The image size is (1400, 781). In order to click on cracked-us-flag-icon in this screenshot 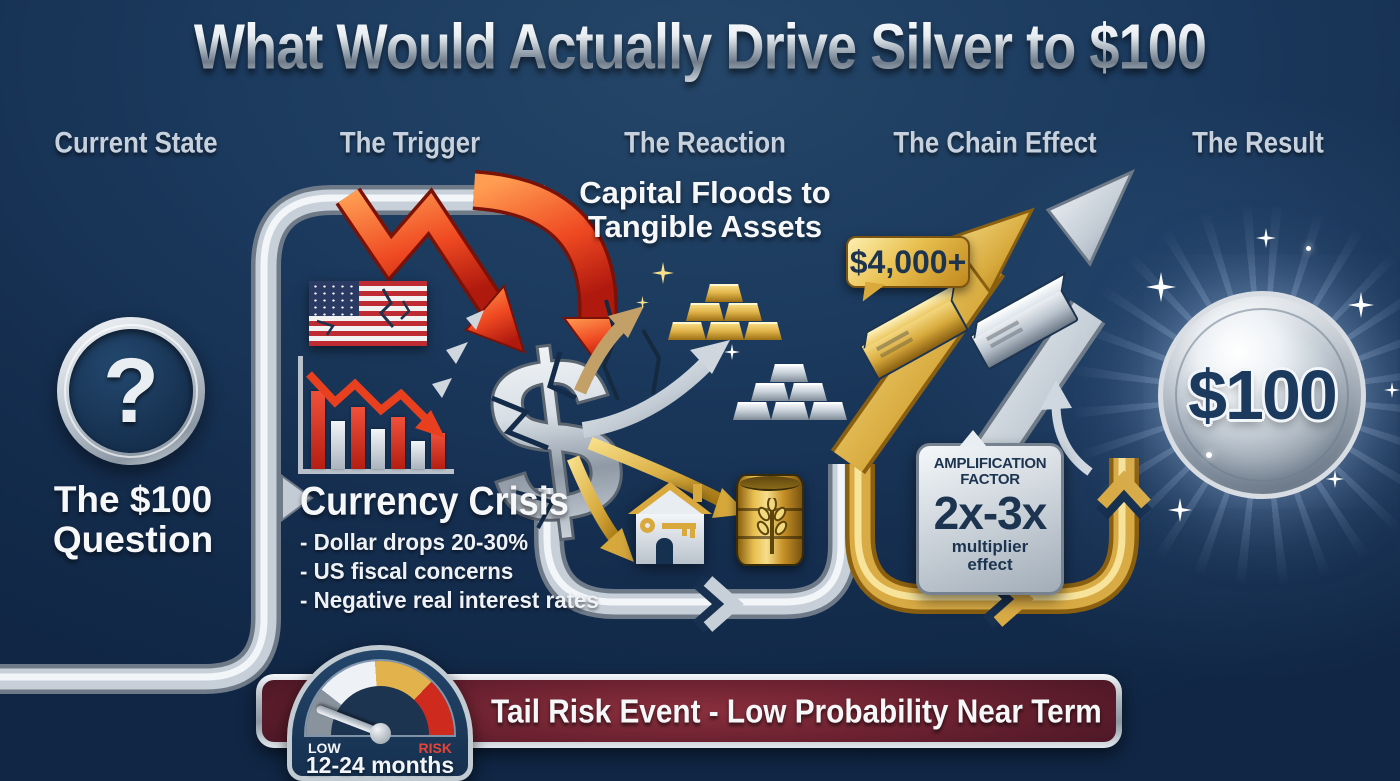, I will do `click(368, 313)`.